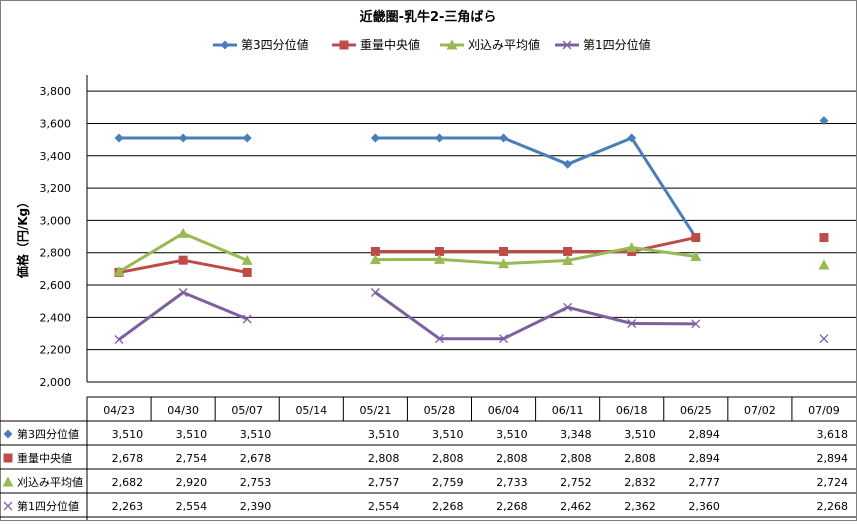 This screenshot has height=525, width=857. Describe the element at coordinates (247, 410) in the screenshot. I see `x-tick-label: 05/07` at that location.